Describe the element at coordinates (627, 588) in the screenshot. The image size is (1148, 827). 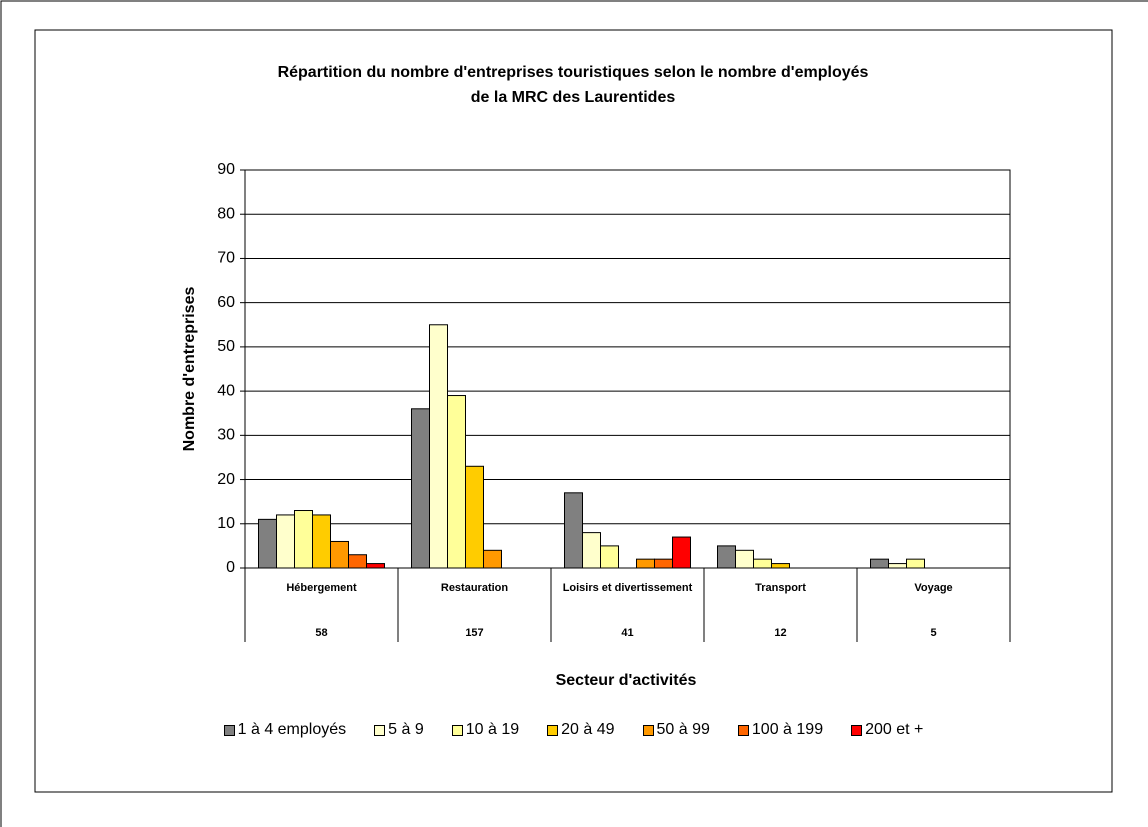
I see `x-tick-label: Loisirs et divertissement` at that location.